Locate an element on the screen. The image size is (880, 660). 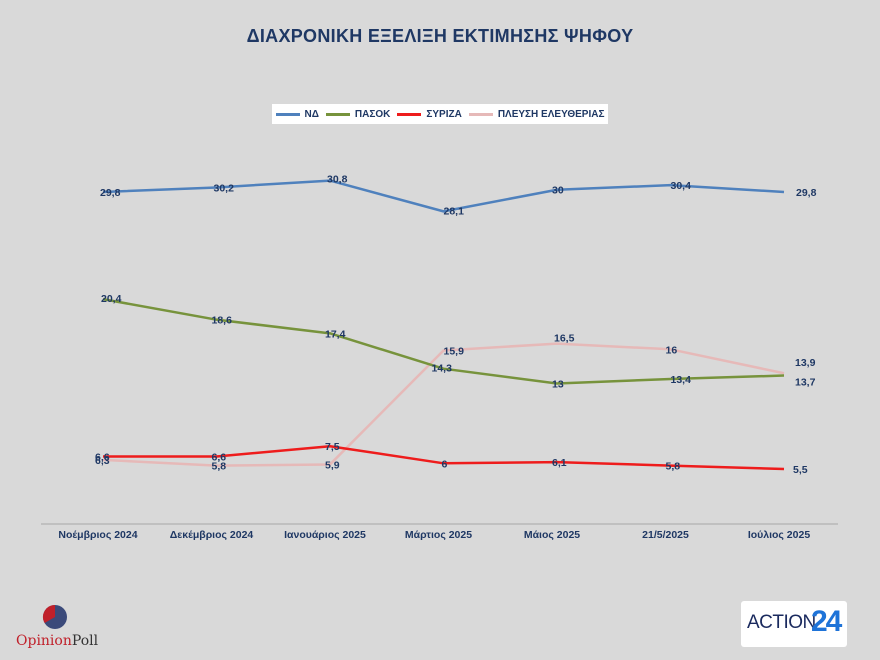
legend-label: ΠΑΣΟΚ is located at coordinates (372, 114).